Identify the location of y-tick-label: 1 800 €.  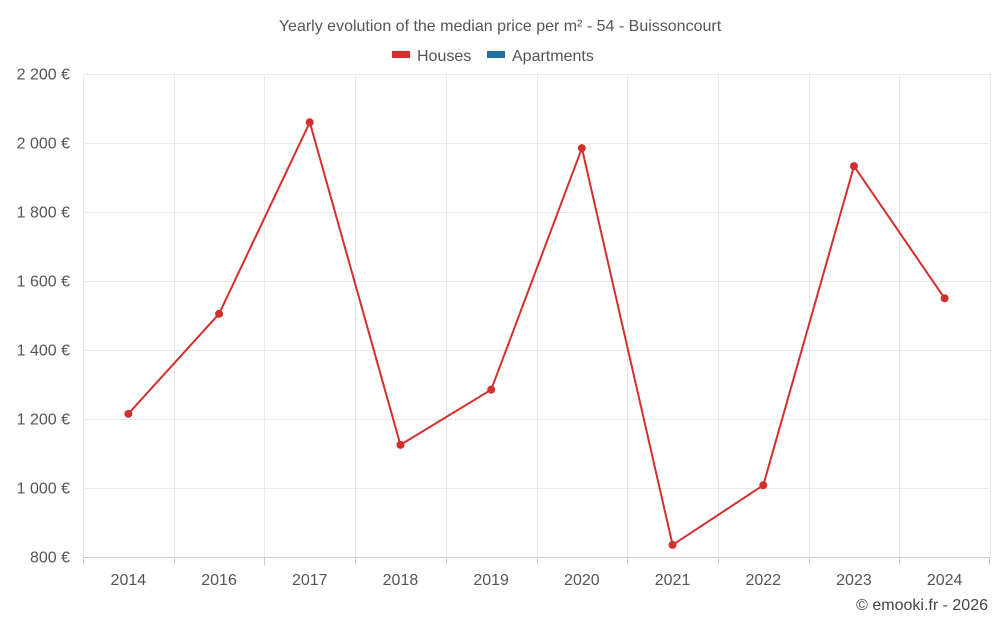
(43, 213).